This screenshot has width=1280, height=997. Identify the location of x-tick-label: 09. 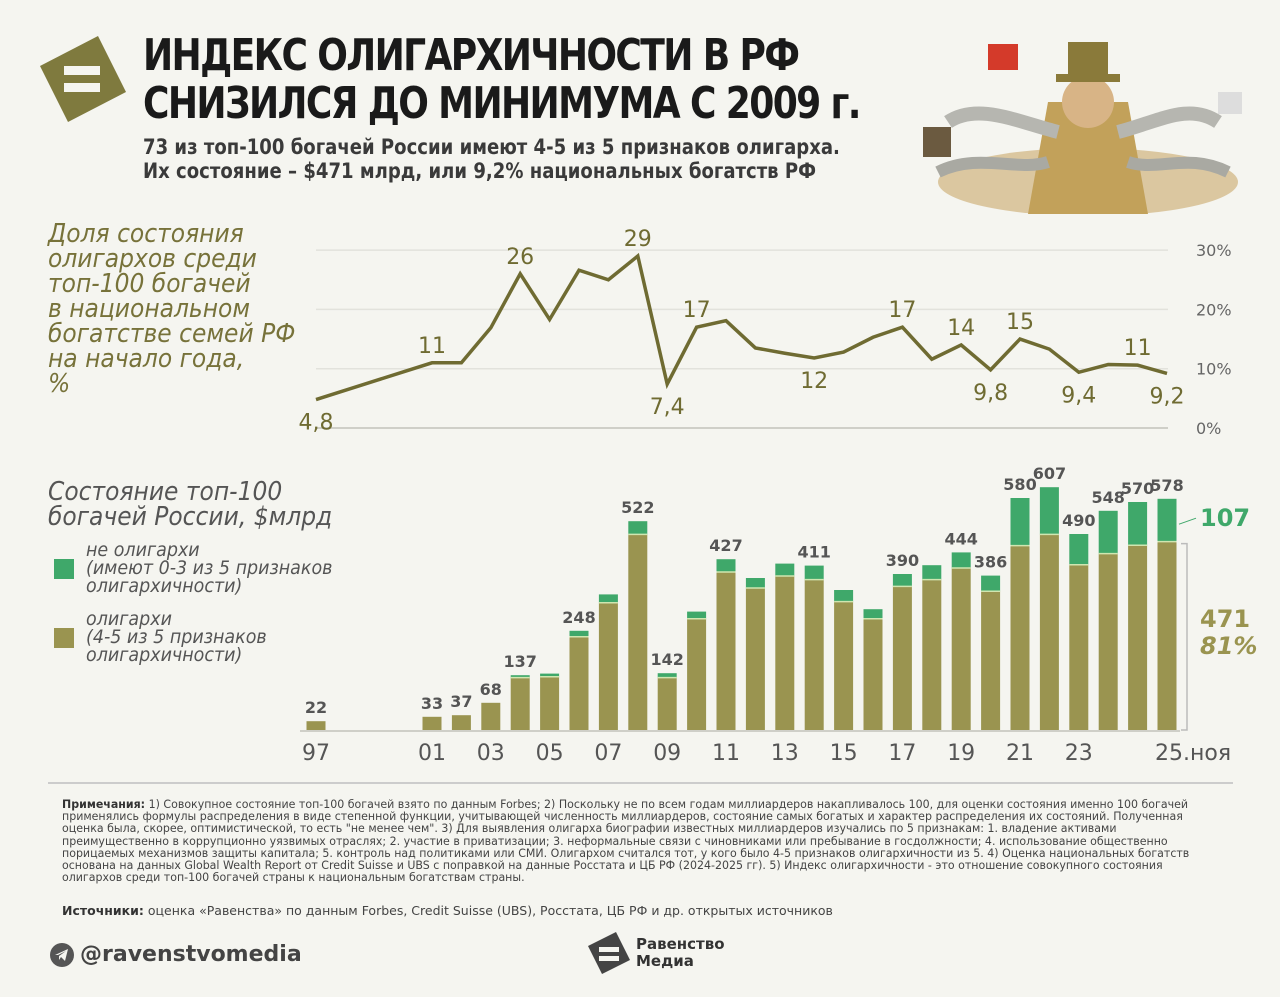
(667, 753).